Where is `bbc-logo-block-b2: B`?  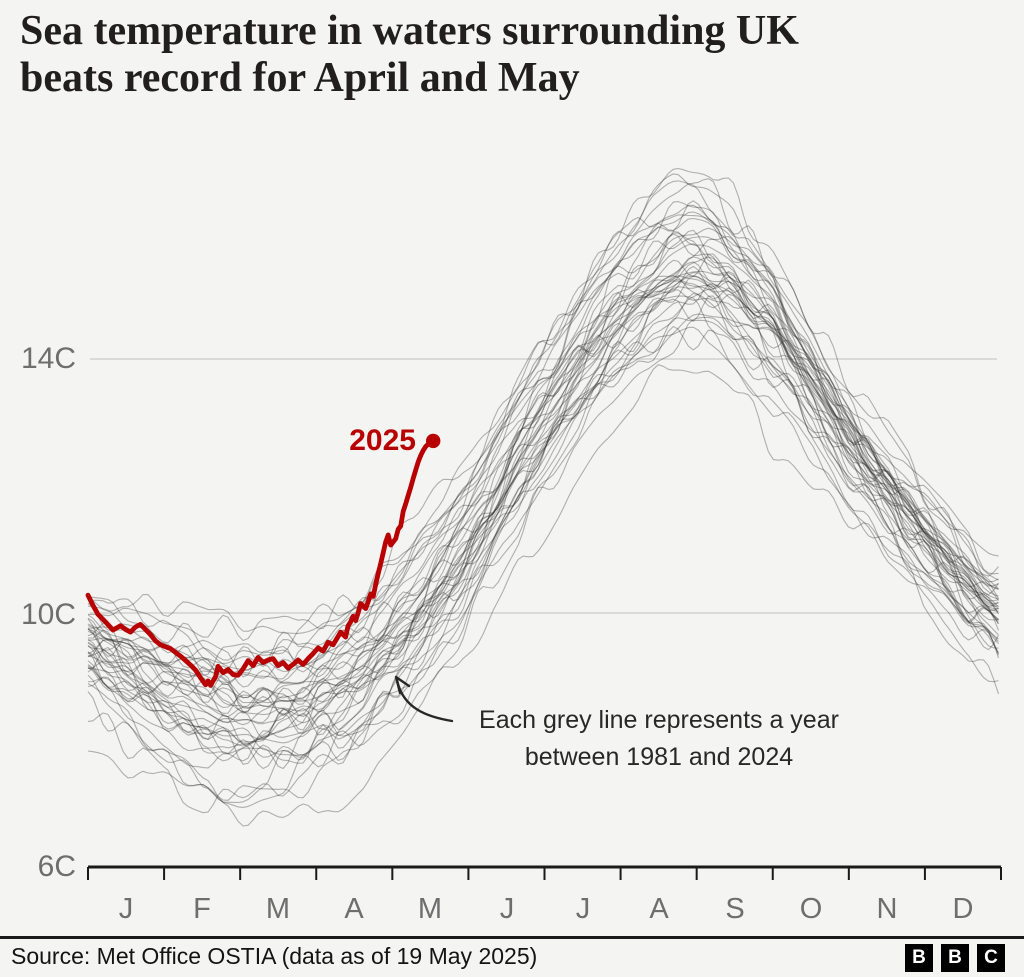
bbc-logo-block-b2: B is located at coordinates (955, 958).